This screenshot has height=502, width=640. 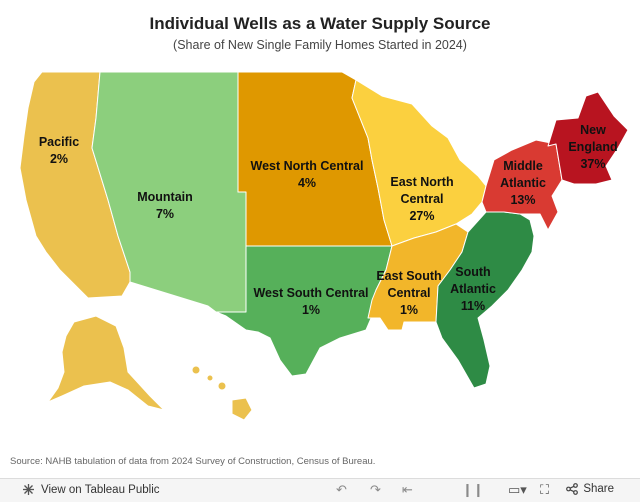 I want to click on label-middle-atlantic: Middle Atlantic 13%, so click(x=523, y=183).